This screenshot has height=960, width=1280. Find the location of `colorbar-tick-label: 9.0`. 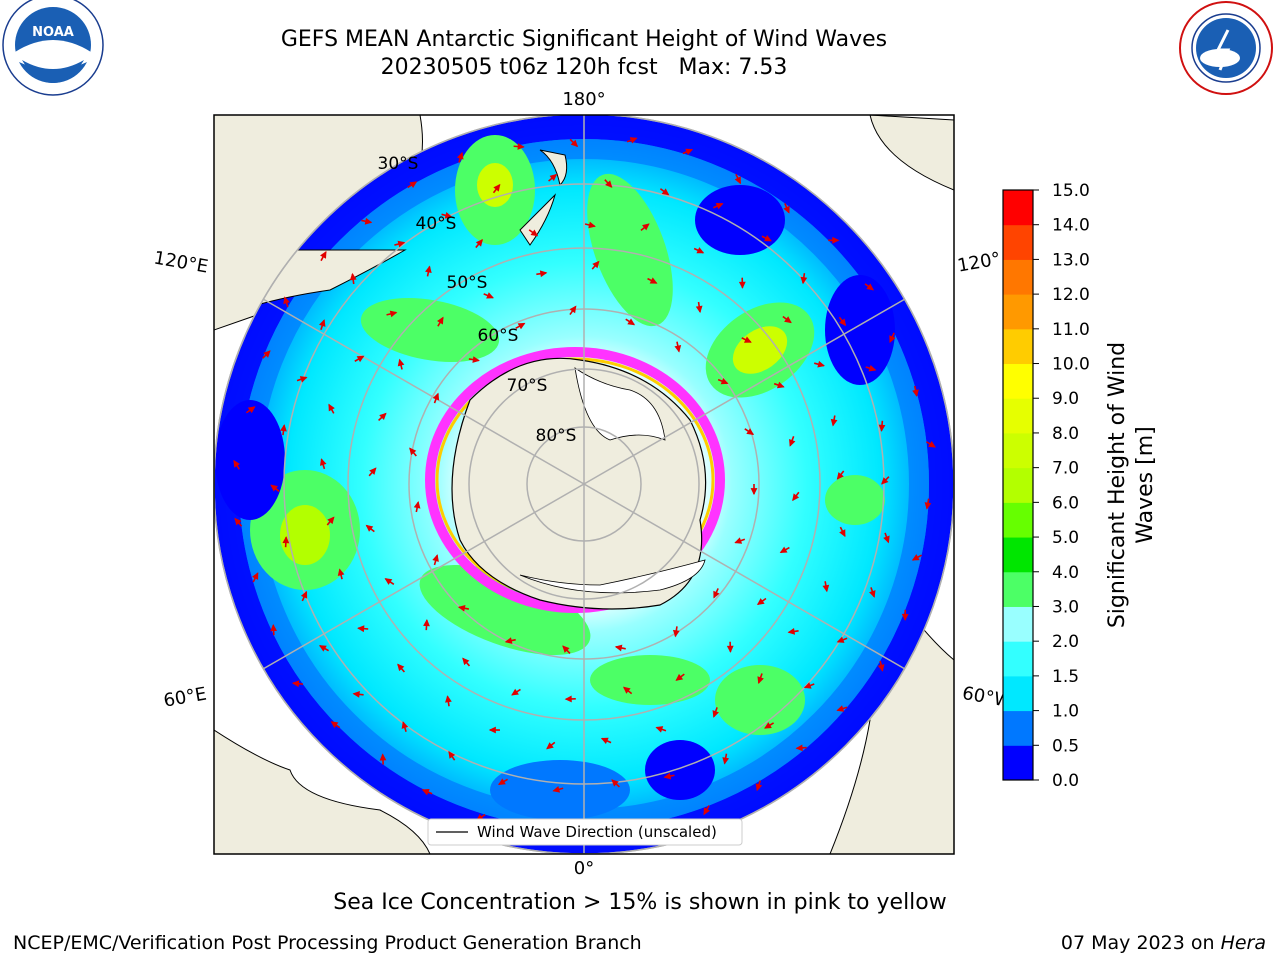

colorbar-tick-label: 9.0 is located at coordinates (1065, 399).